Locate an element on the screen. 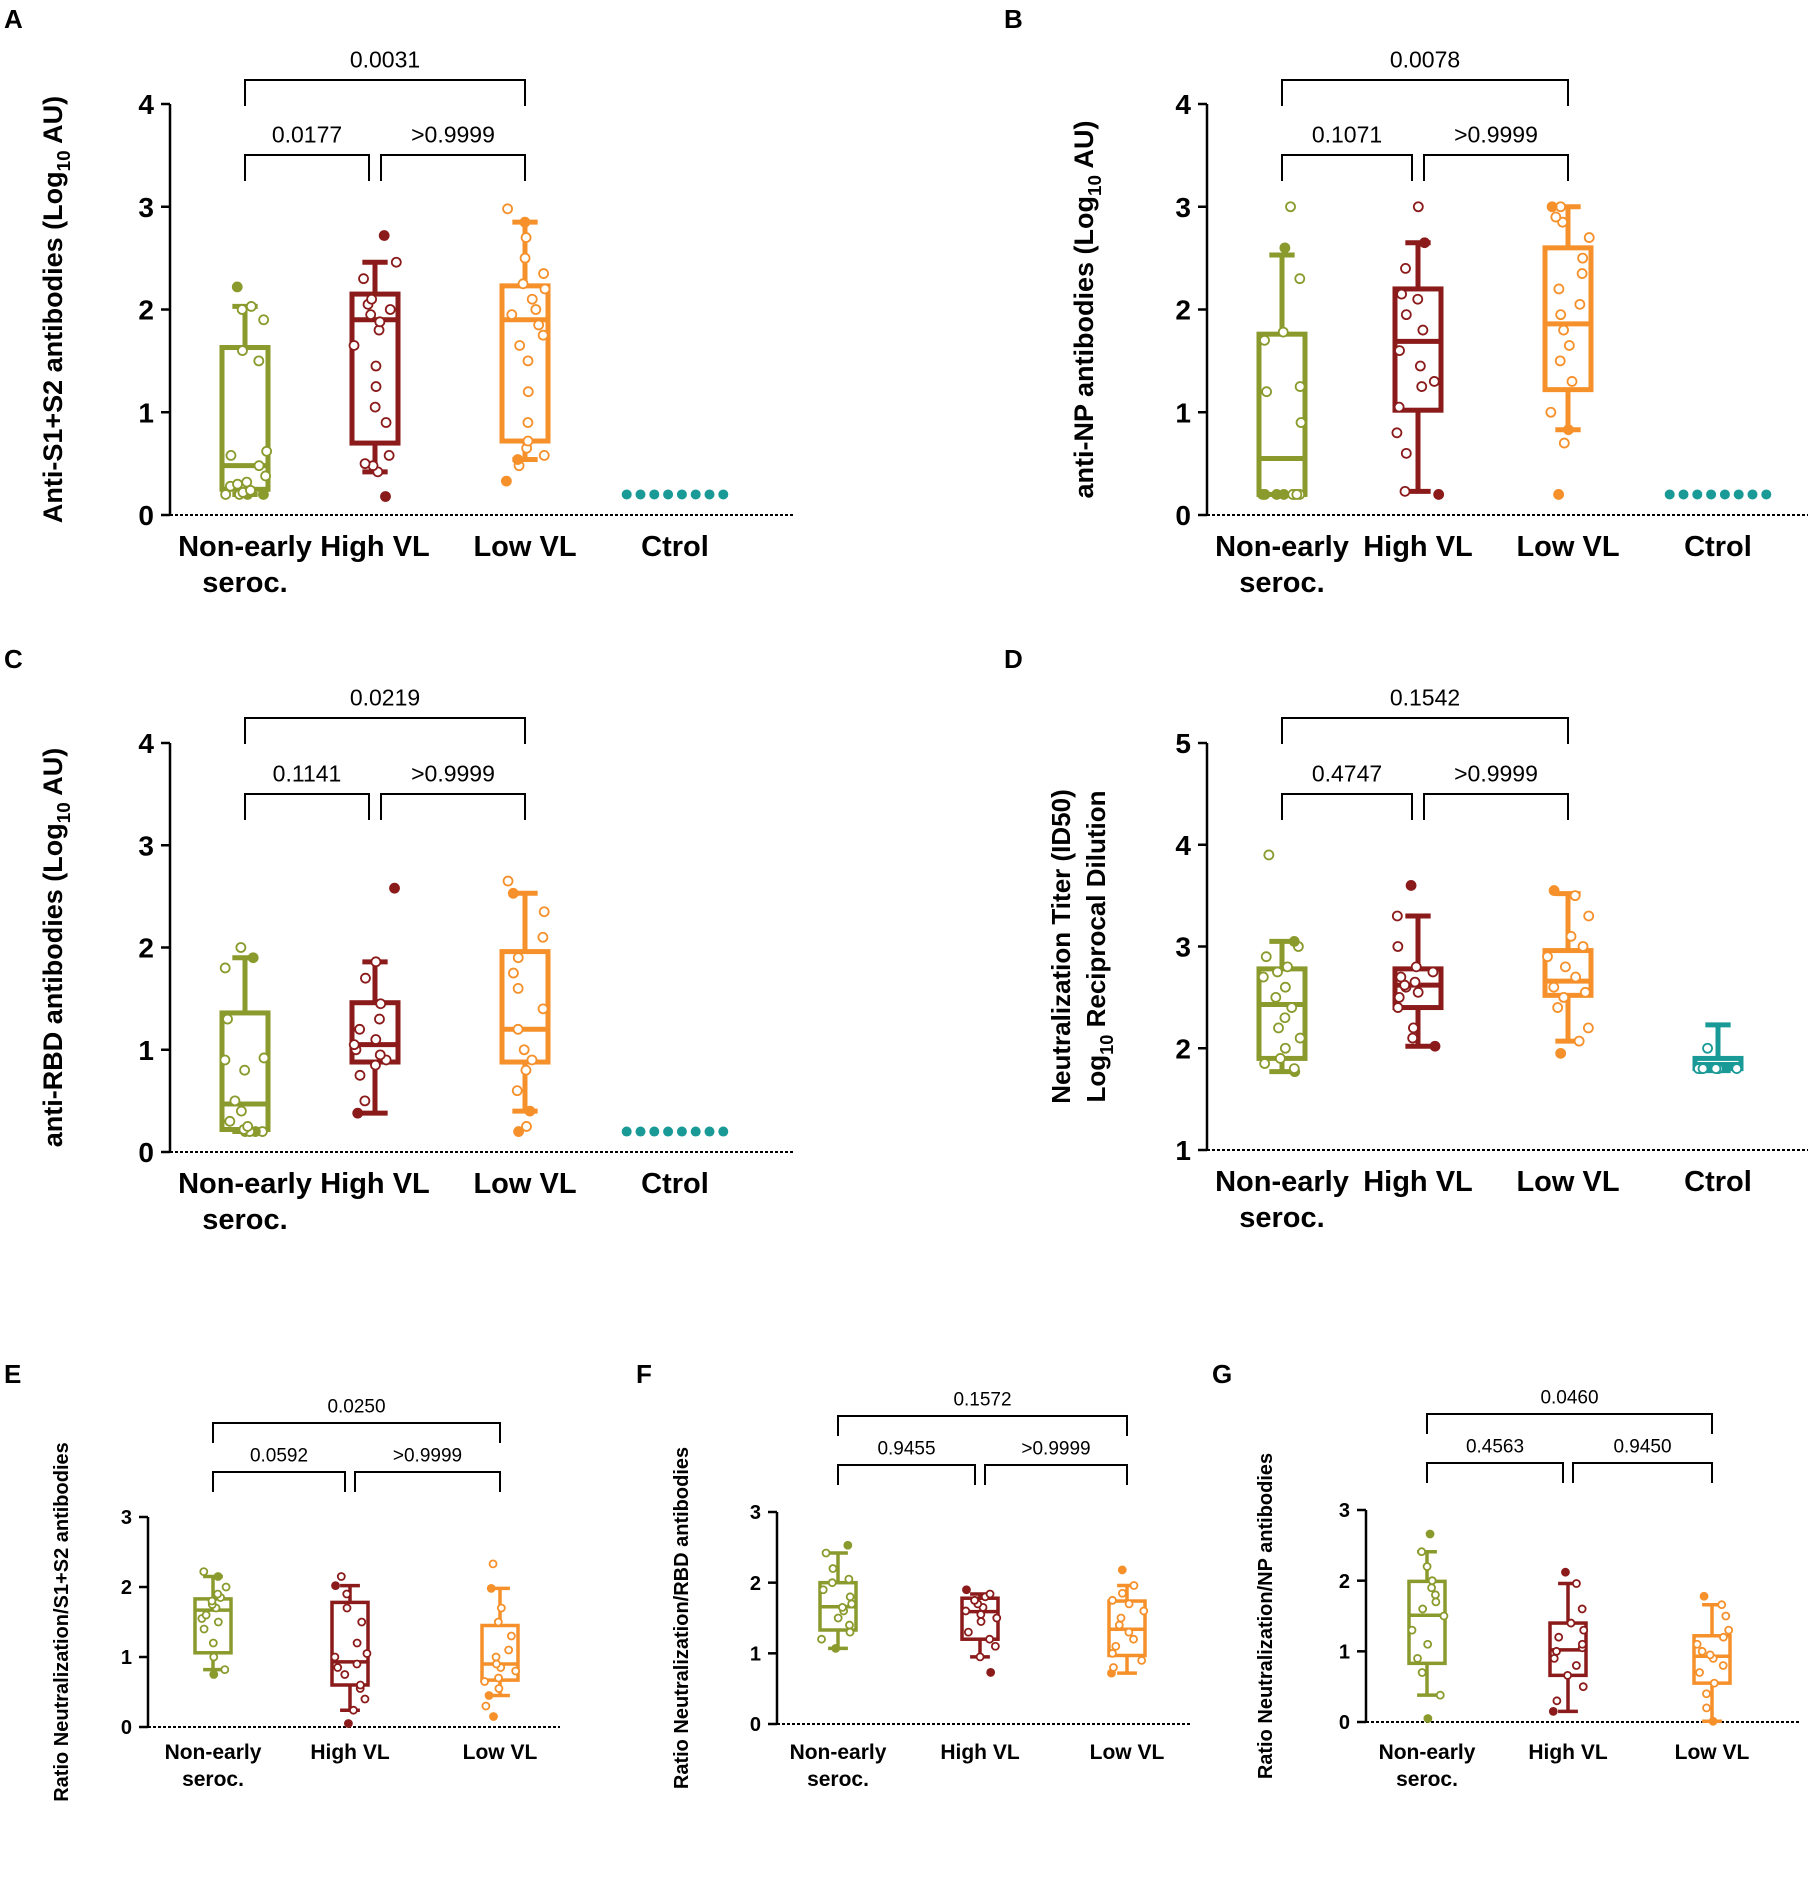  significance-bracket: 0.4563 is located at coordinates (1495, 1460).